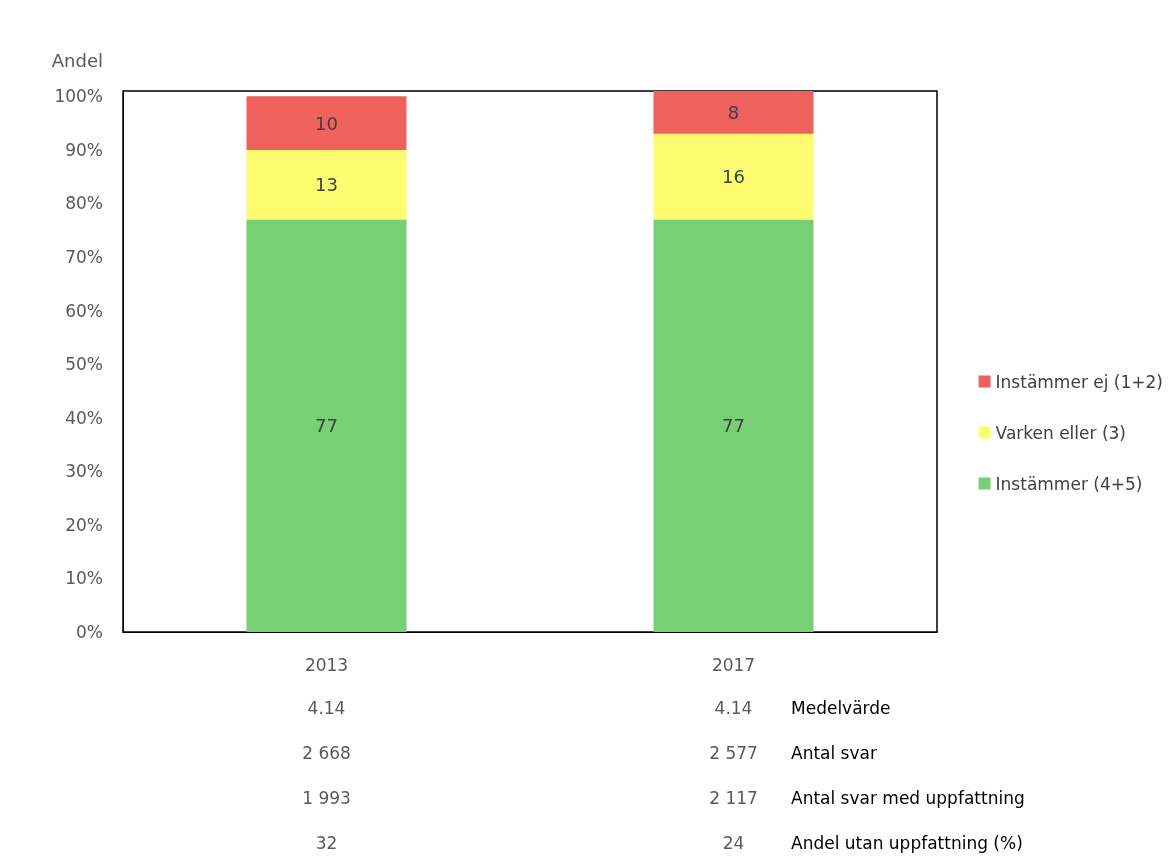 This screenshot has width=1176, height=865. Describe the element at coordinates (834, 753) in the screenshot. I see `text: Antal svar` at that location.